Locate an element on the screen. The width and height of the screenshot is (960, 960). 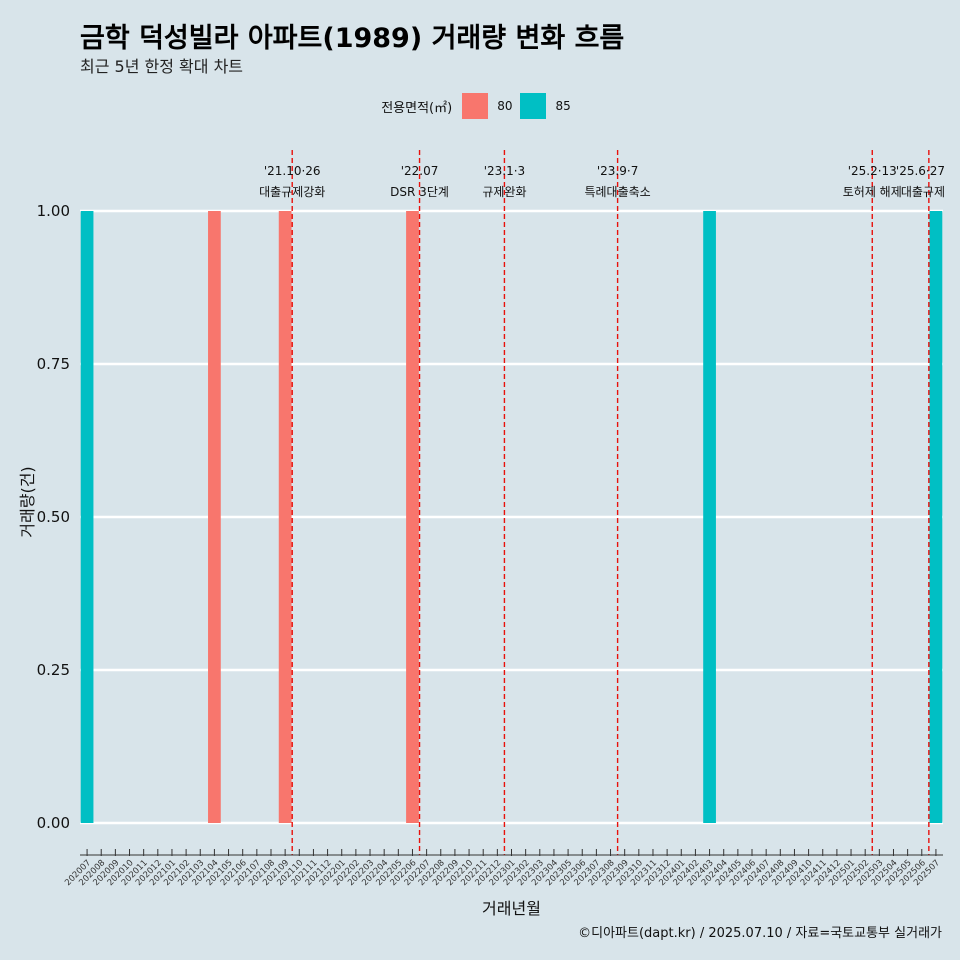
chart-subtitle: 최근 5년 한정 확대 차트 is located at coordinates (162, 66).